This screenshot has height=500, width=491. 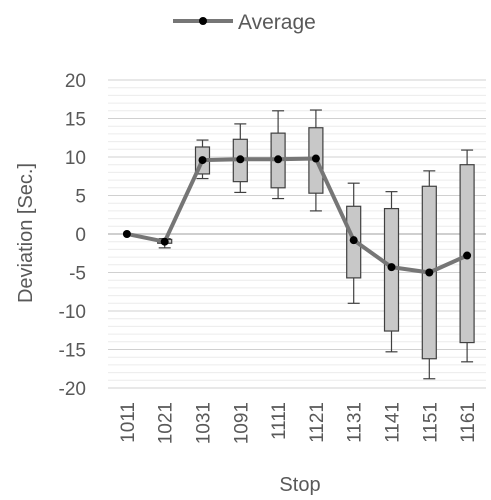 What do you see at coordinates (128, 422) in the screenshot?
I see `x-tick-label: 1011` at bounding box center [128, 422].